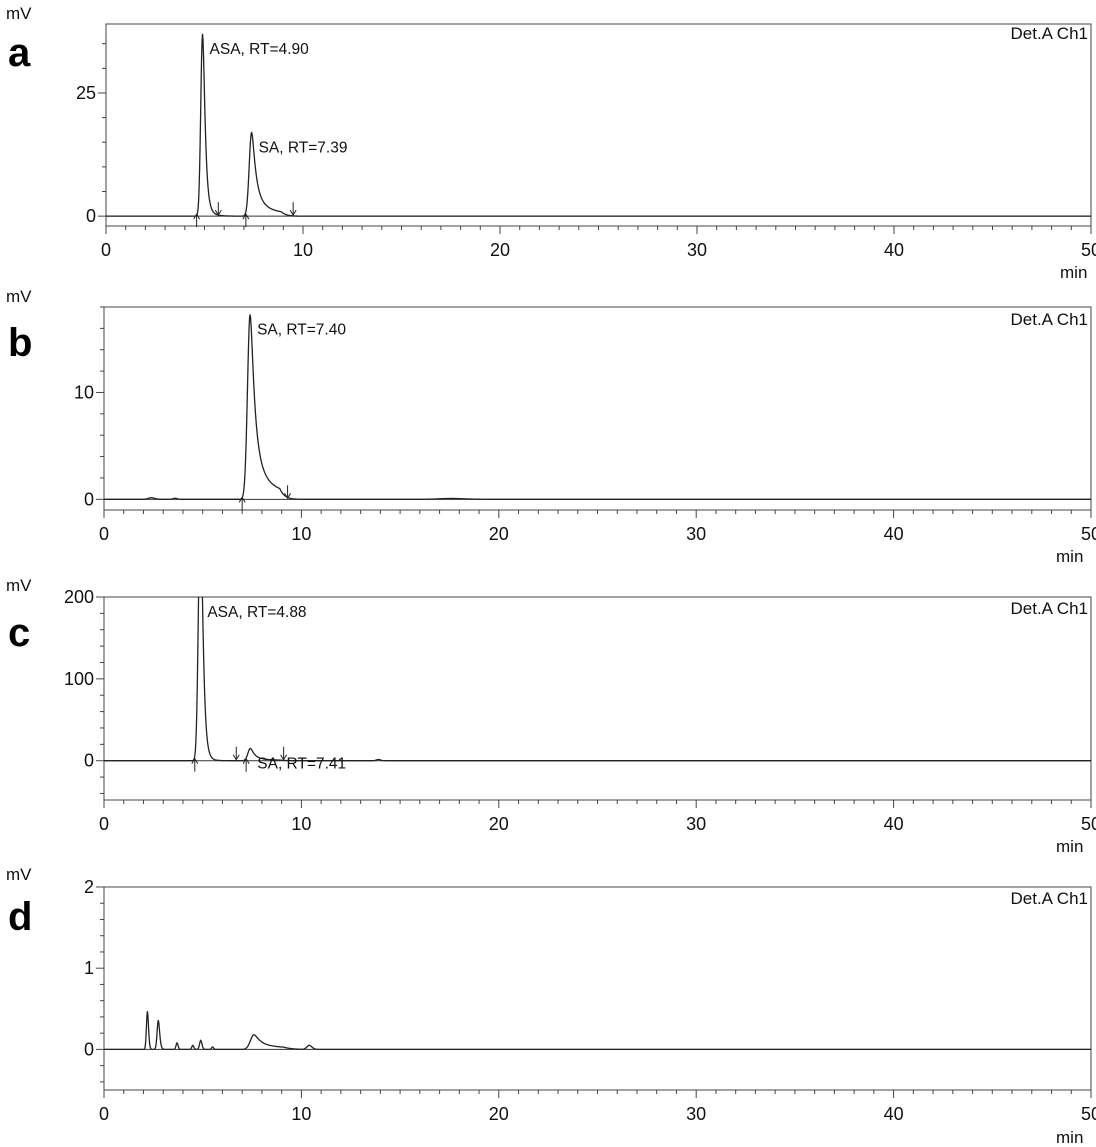 This screenshot has width=1096, height=1147. Describe the element at coordinates (500, 250) in the screenshot. I see `x-tick-label-a: 20` at that location.